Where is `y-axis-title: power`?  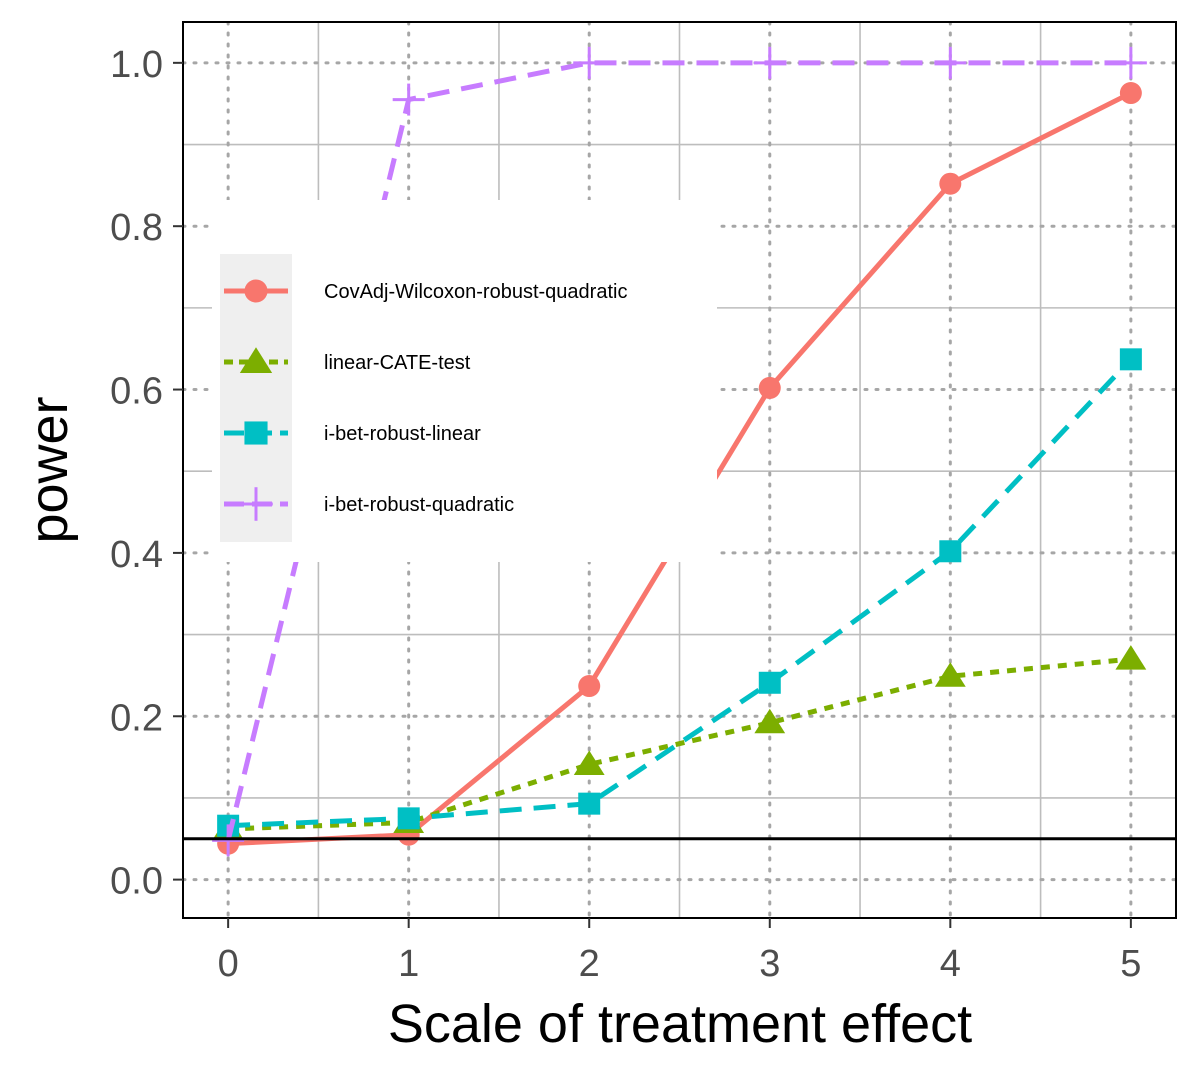
y-axis-title: power is located at coordinates (49, 469).